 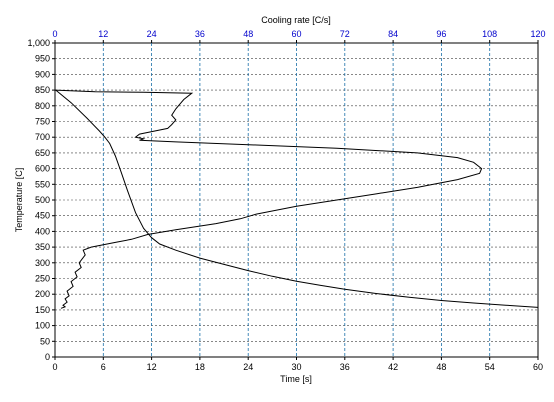 I want to click on x2-tick-label: 96, so click(x=441, y=34).